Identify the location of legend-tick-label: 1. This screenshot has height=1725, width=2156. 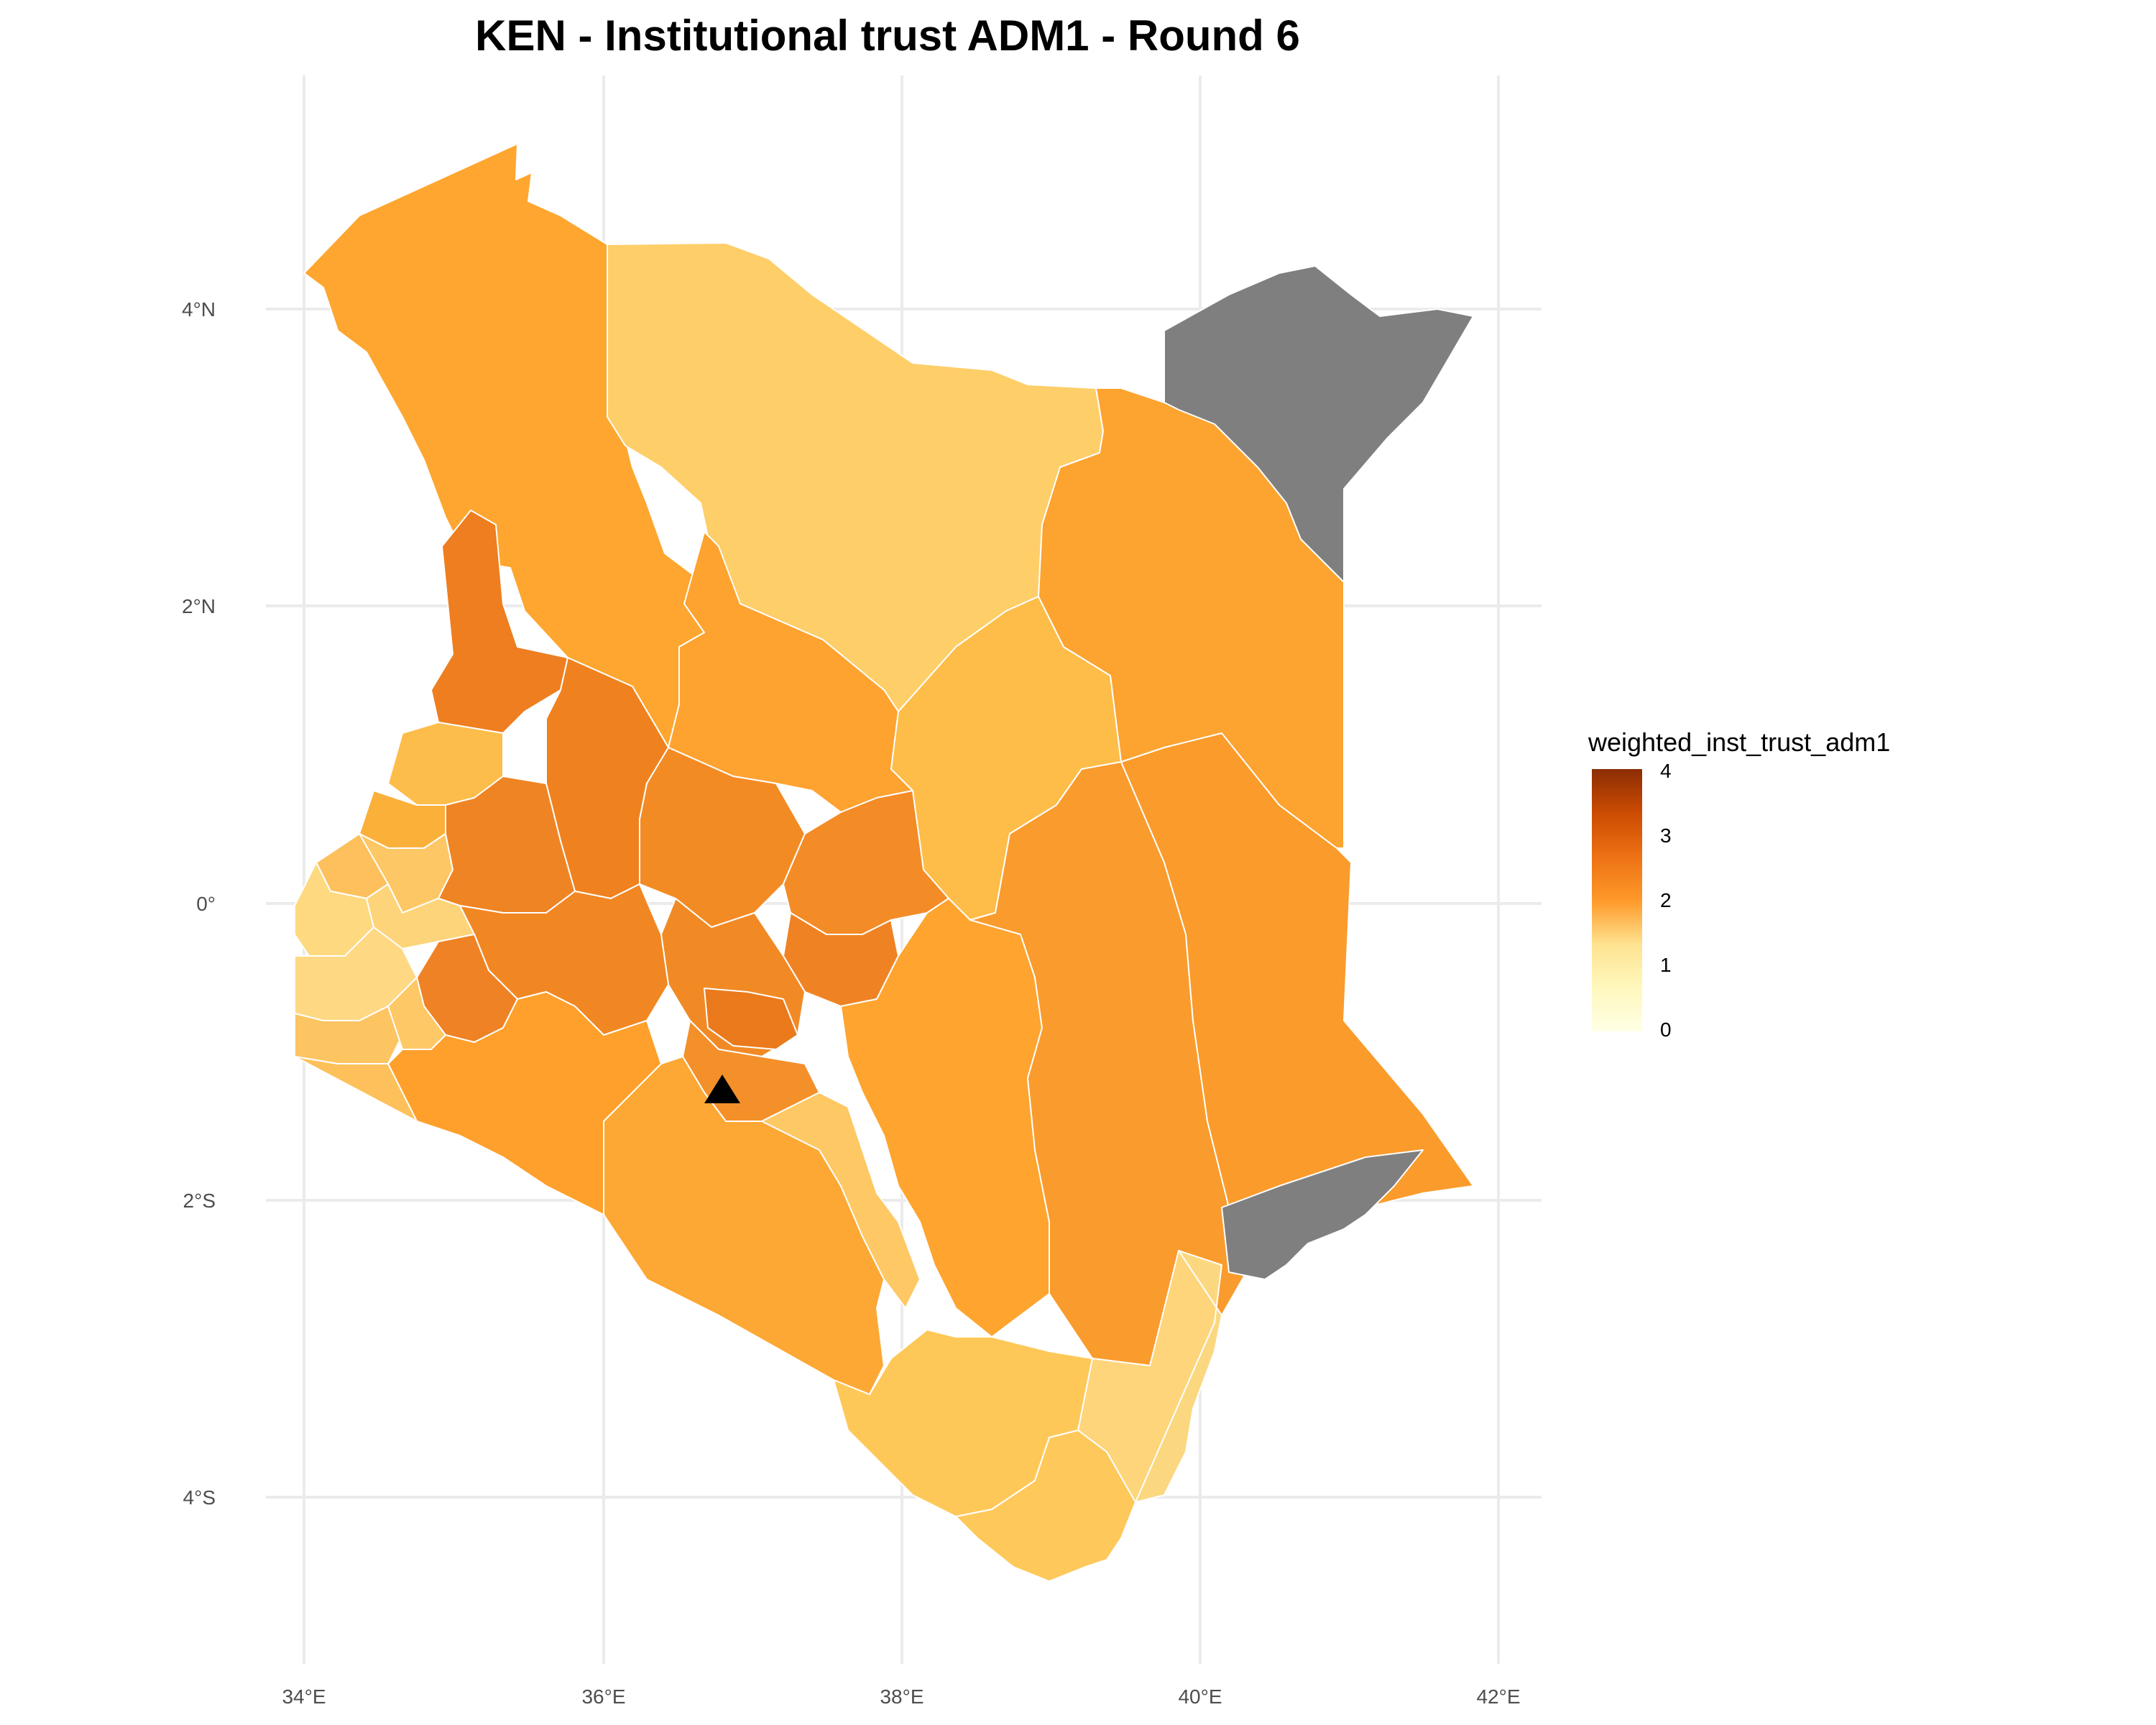
(1666, 965).